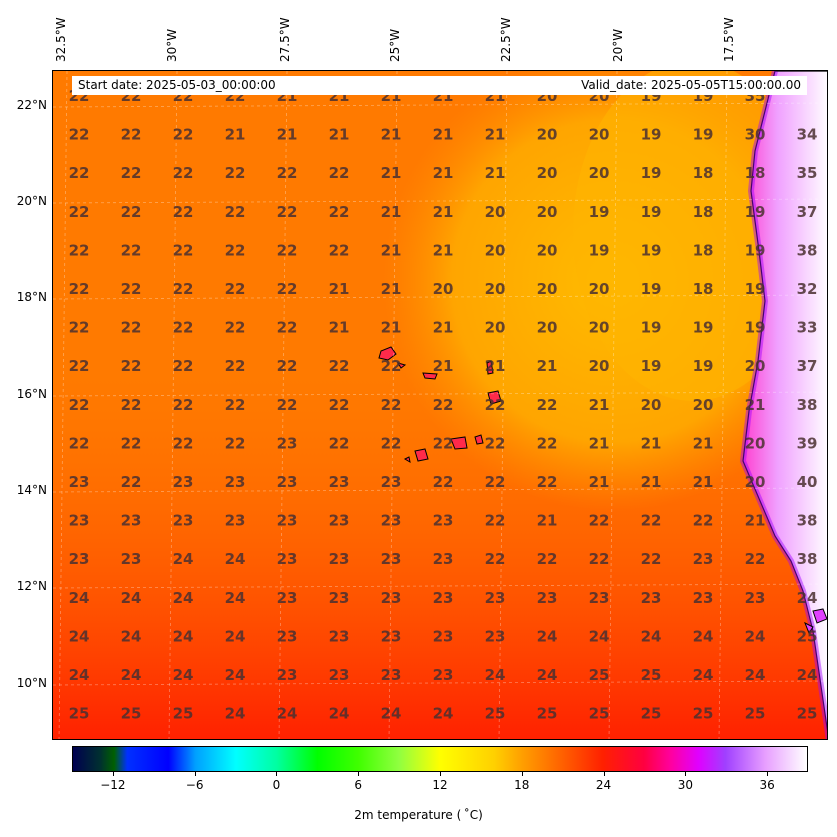  What do you see at coordinates (194, 785) in the screenshot?
I see `colorbar-tick-label: −6` at bounding box center [194, 785].